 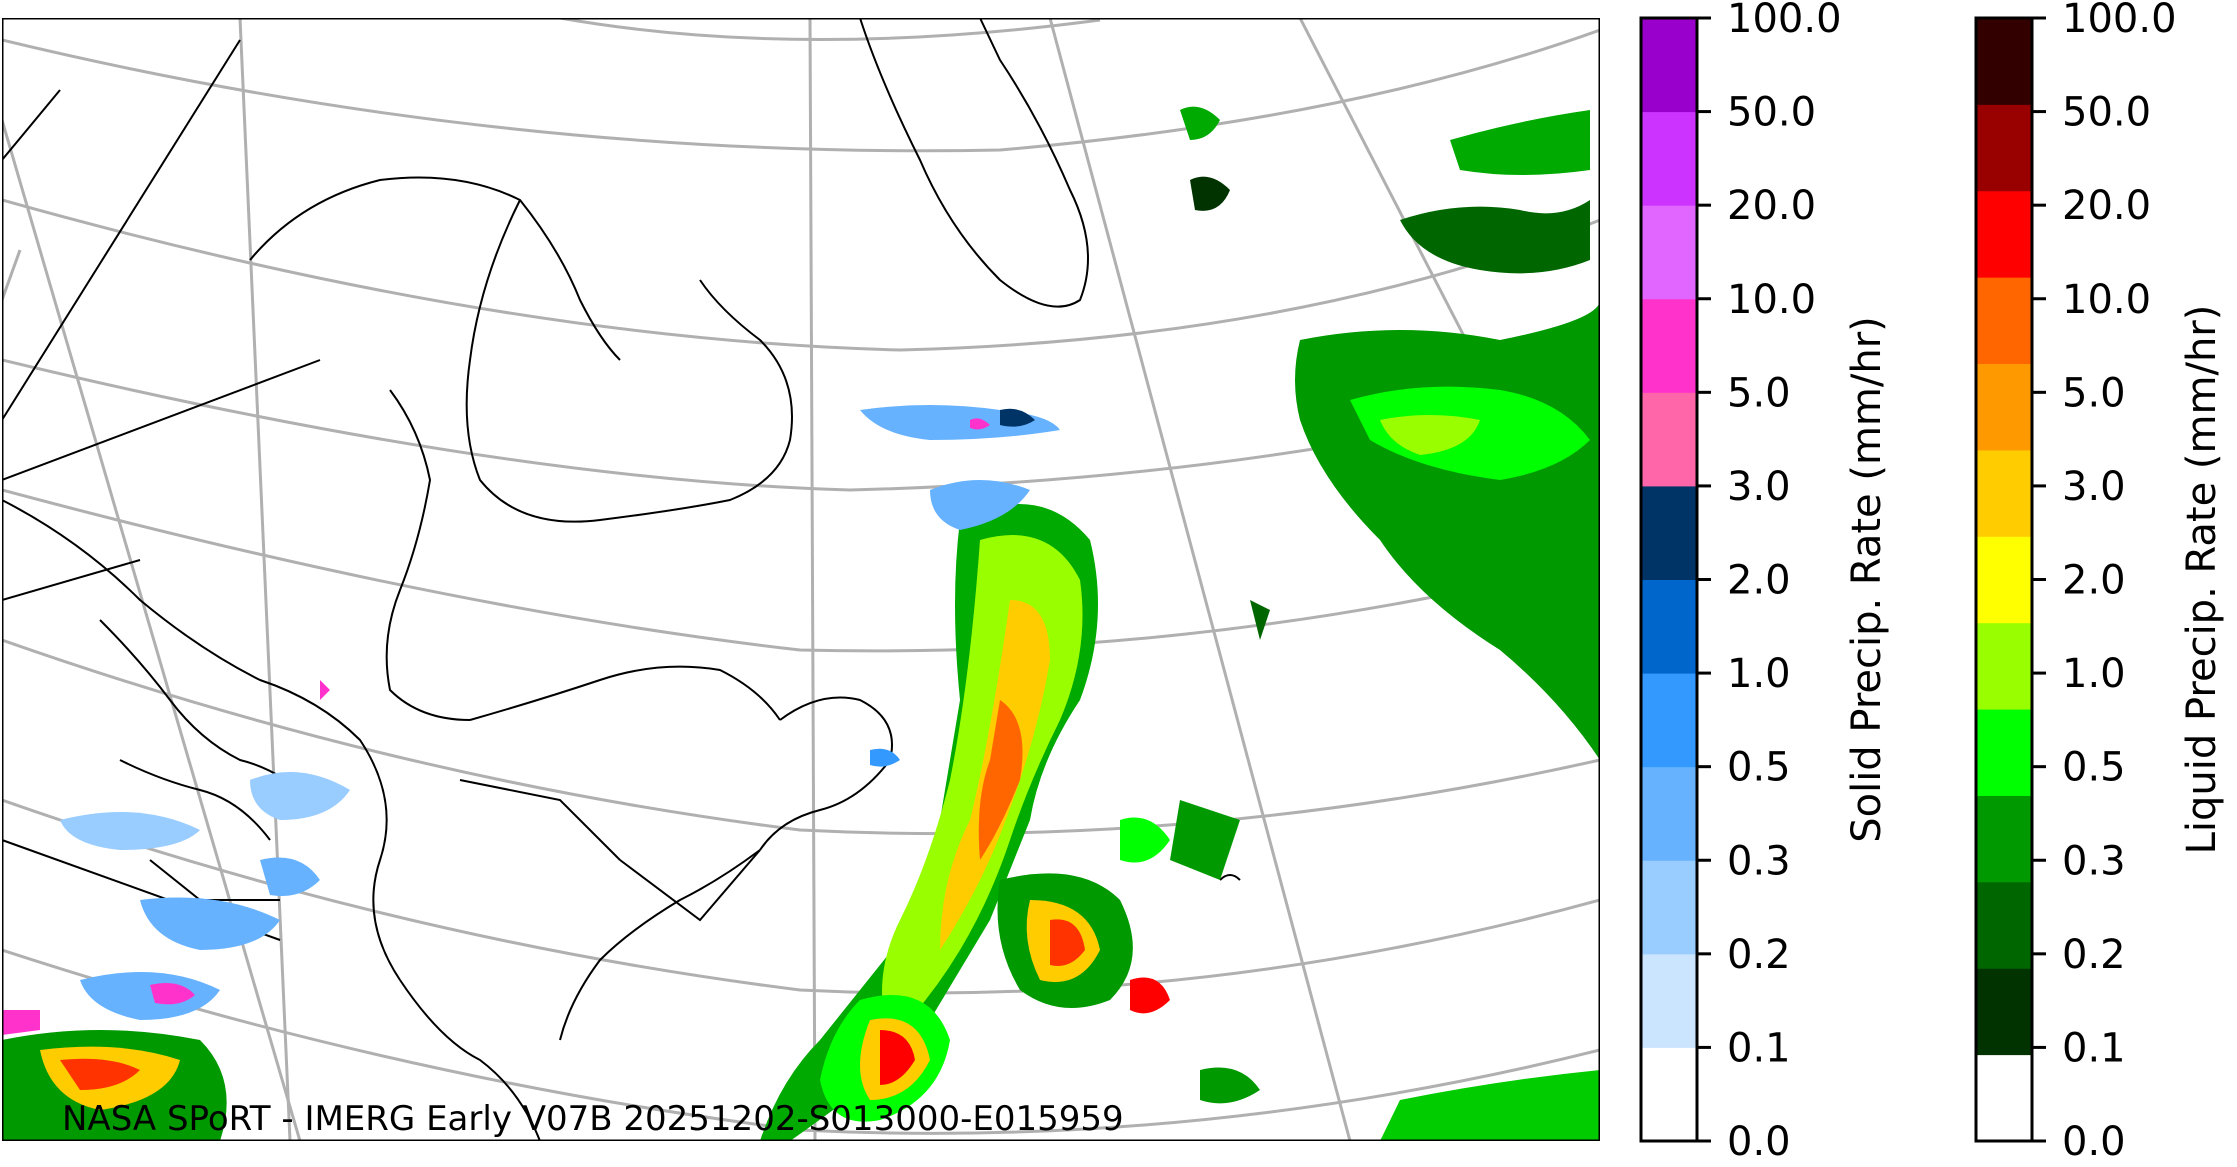 What do you see at coordinates (2094, 487) in the screenshot?
I see `liquid-colorbar-tick-label: 3.0` at bounding box center [2094, 487].